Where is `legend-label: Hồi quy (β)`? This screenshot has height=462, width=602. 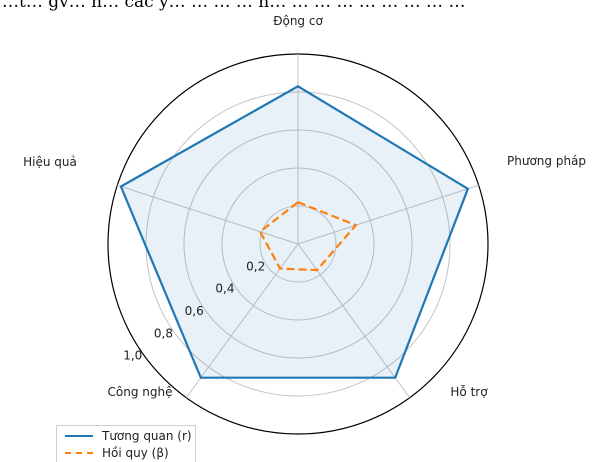 legend-label: Hồi quy (β) is located at coordinates (135, 453).